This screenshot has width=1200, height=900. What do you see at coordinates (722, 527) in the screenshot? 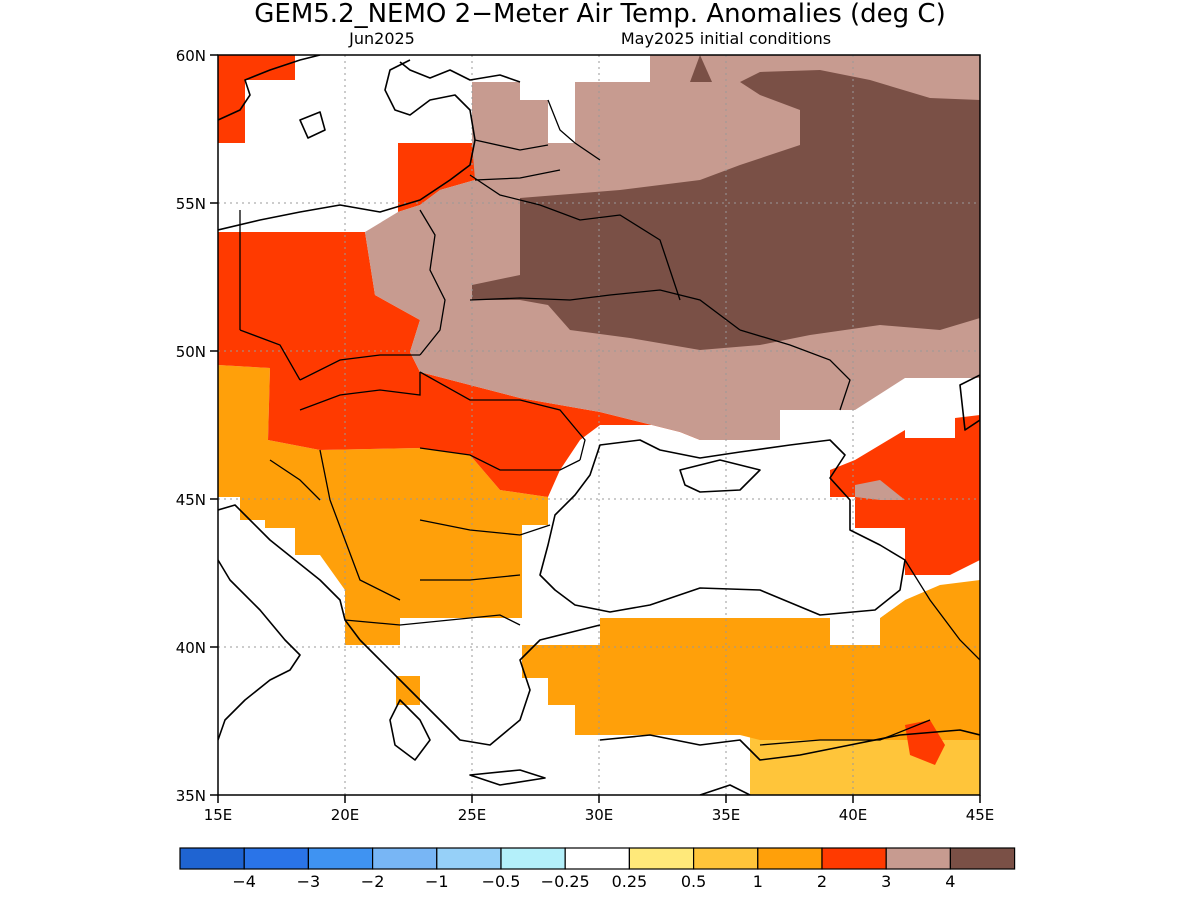
I see `black-sea-coast` at bounding box center [722, 527].